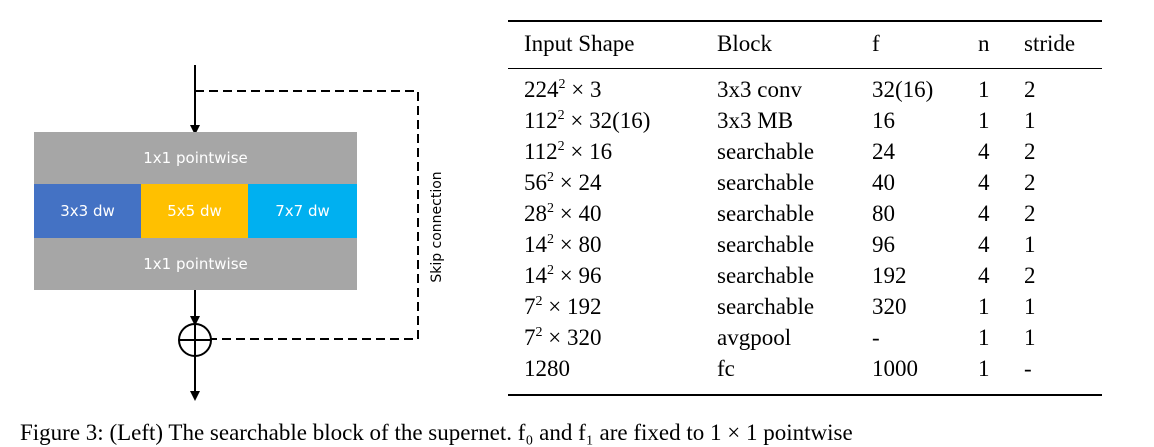 The height and width of the screenshot is (447, 1154). I want to click on cell-f: 24, so click(883, 151).